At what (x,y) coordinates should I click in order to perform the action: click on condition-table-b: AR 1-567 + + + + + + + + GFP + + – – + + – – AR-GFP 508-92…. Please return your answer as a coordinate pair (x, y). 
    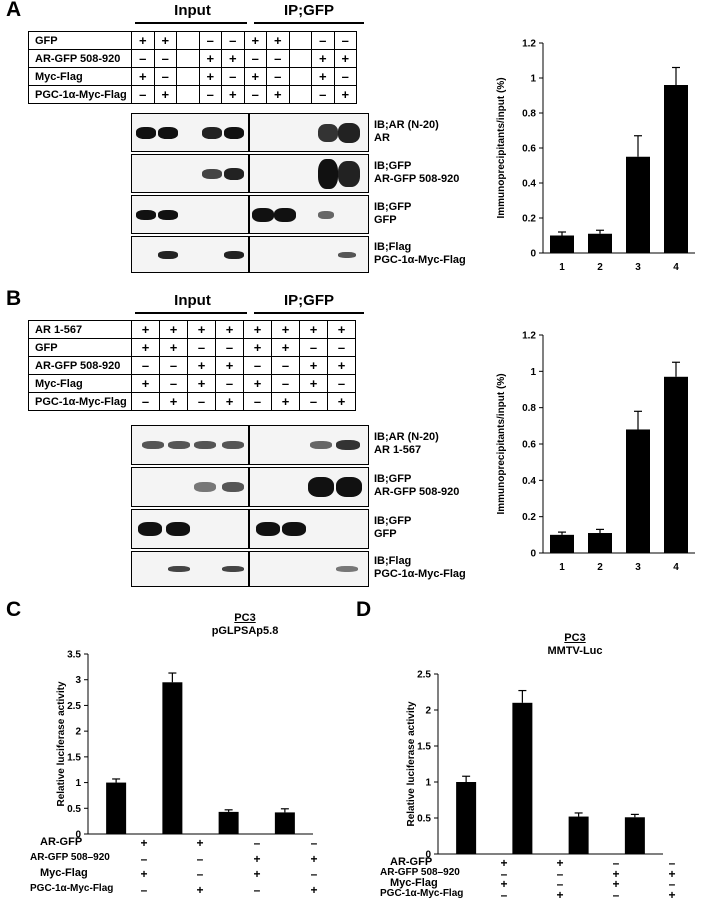
    Looking at the image, I should click on (192, 365).